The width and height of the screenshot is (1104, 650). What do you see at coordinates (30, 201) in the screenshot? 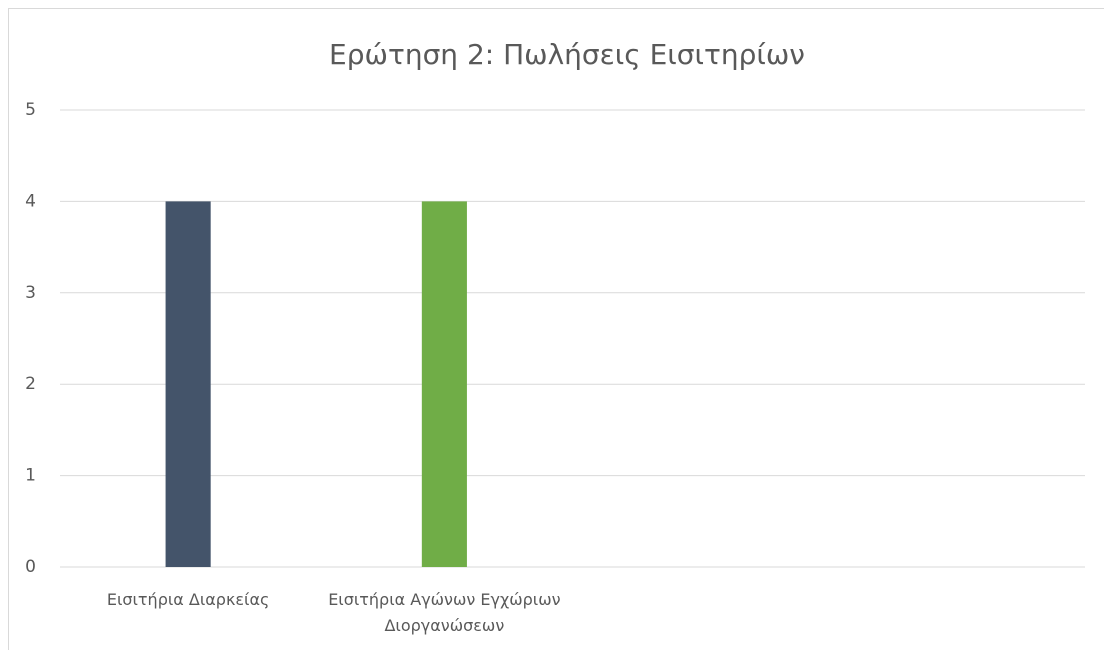
I see `y-tick-label: 4` at bounding box center [30, 201].